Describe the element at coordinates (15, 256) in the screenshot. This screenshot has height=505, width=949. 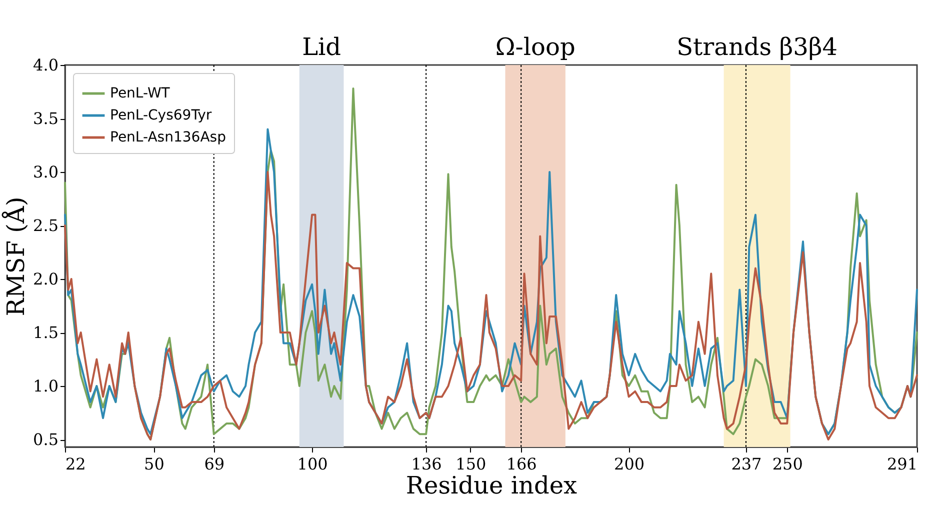
I see `y-axis-title: RMSF (Å)` at that location.